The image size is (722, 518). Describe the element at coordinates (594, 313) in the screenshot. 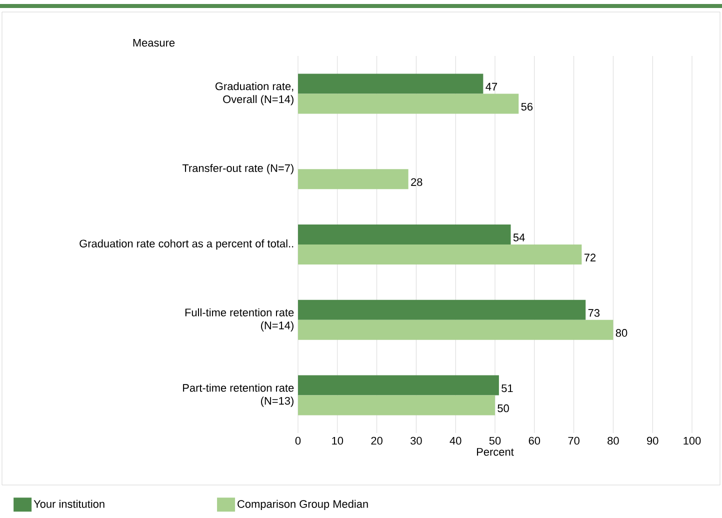

I see `data-label: 73` at that location.